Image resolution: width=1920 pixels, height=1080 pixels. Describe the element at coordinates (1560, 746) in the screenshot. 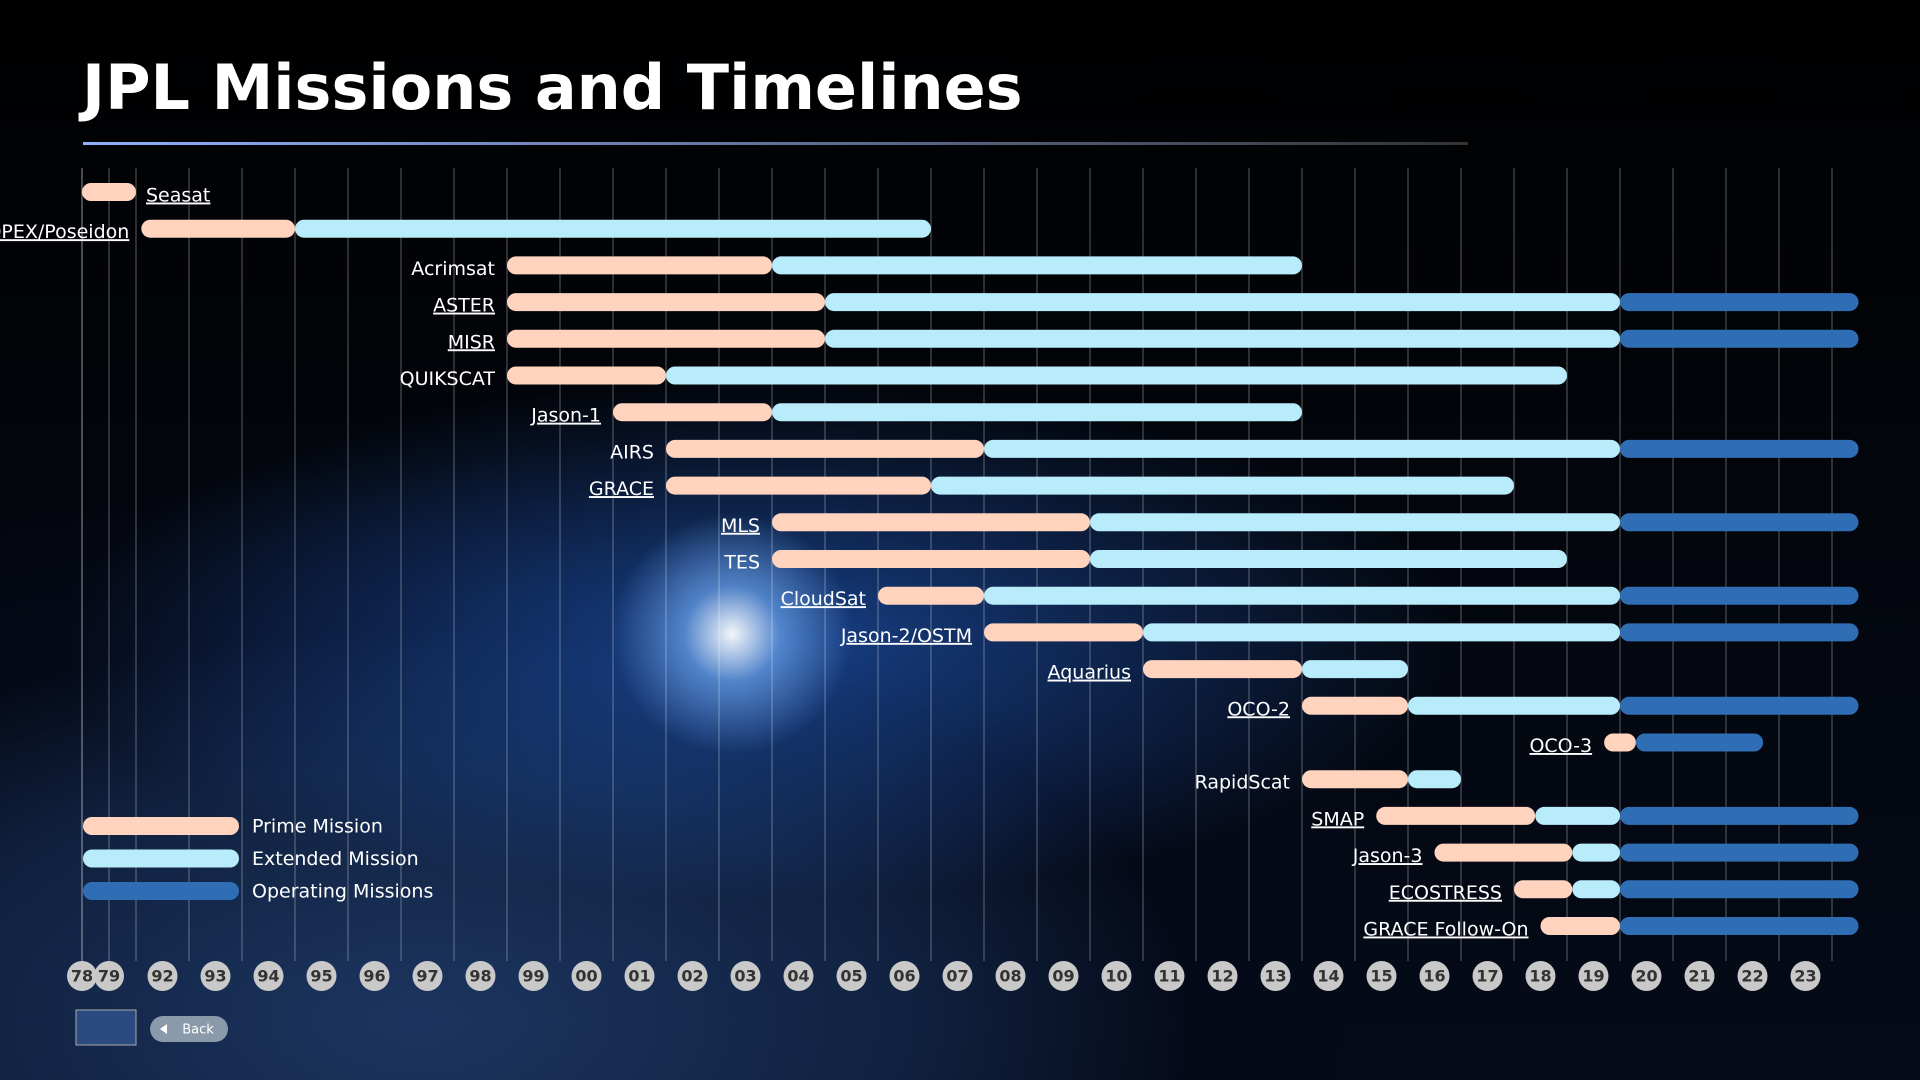

I see `mission-label: OCO-3` at that location.